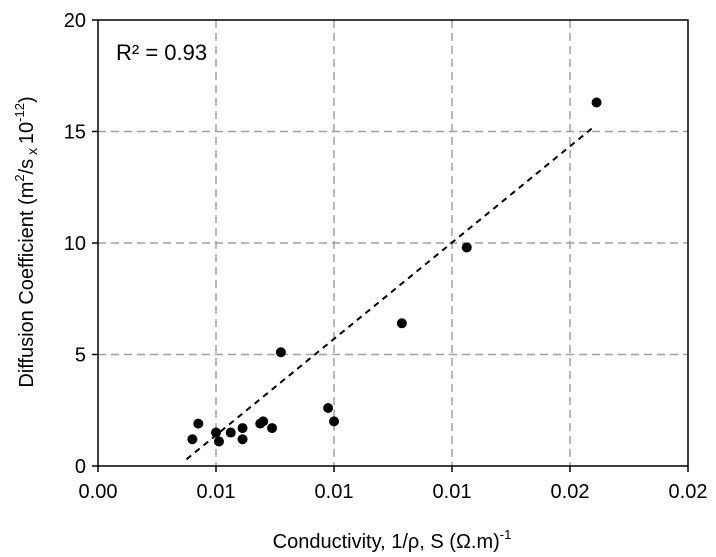 The height and width of the screenshot is (557, 716). Describe the element at coordinates (19, 177) in the screenshot. I see `y-axis-title-sup-1: 2` at that location.